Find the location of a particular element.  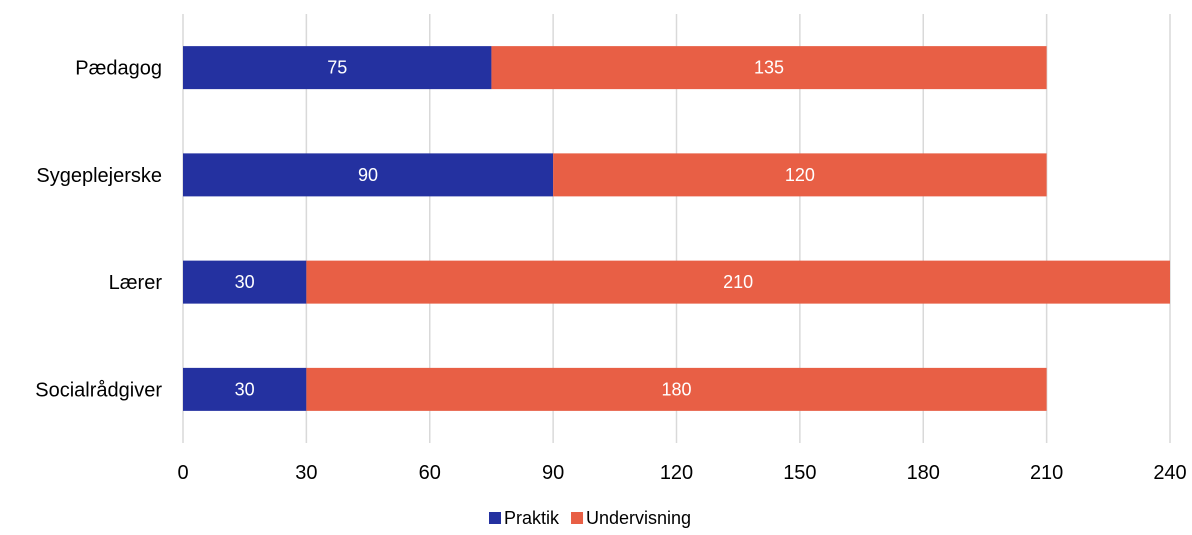

x-tick-label: 90 is located at coordinates (553, 473).